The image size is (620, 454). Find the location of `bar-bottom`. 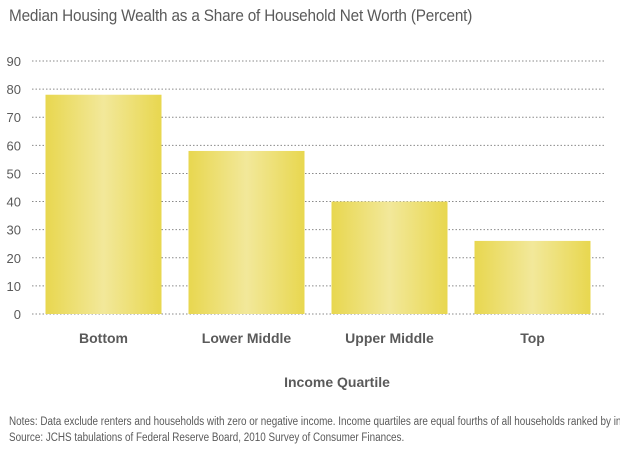

bar-bottom is located at coordinates (103, 204).